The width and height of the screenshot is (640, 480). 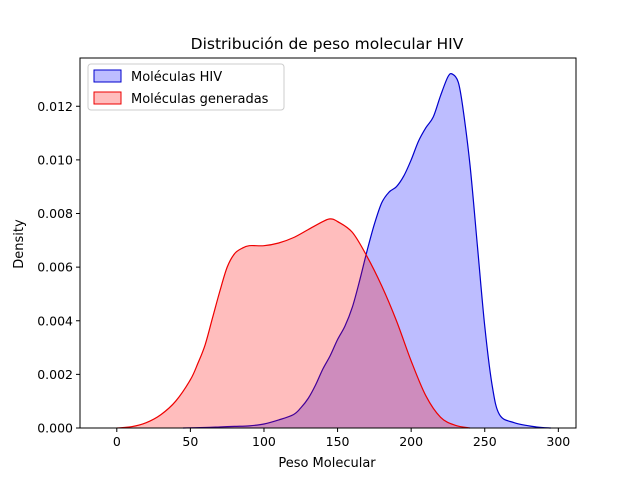 What do you see at coordinates (338, 441) in the screenshot?
I see `x-tick-label: 150` at bounding box center [338, 441].